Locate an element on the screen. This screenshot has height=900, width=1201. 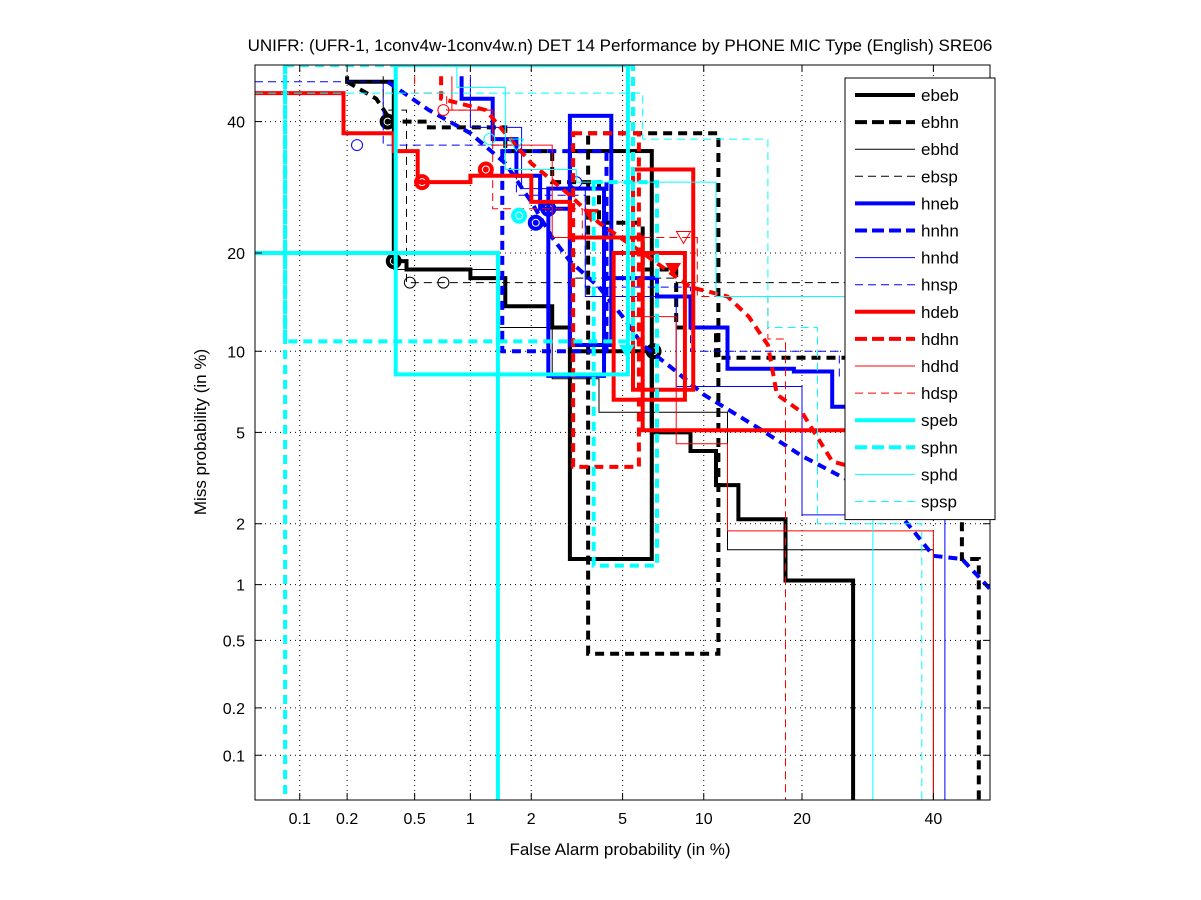
legend-label: hnhn is located at coordinates (940, 231).